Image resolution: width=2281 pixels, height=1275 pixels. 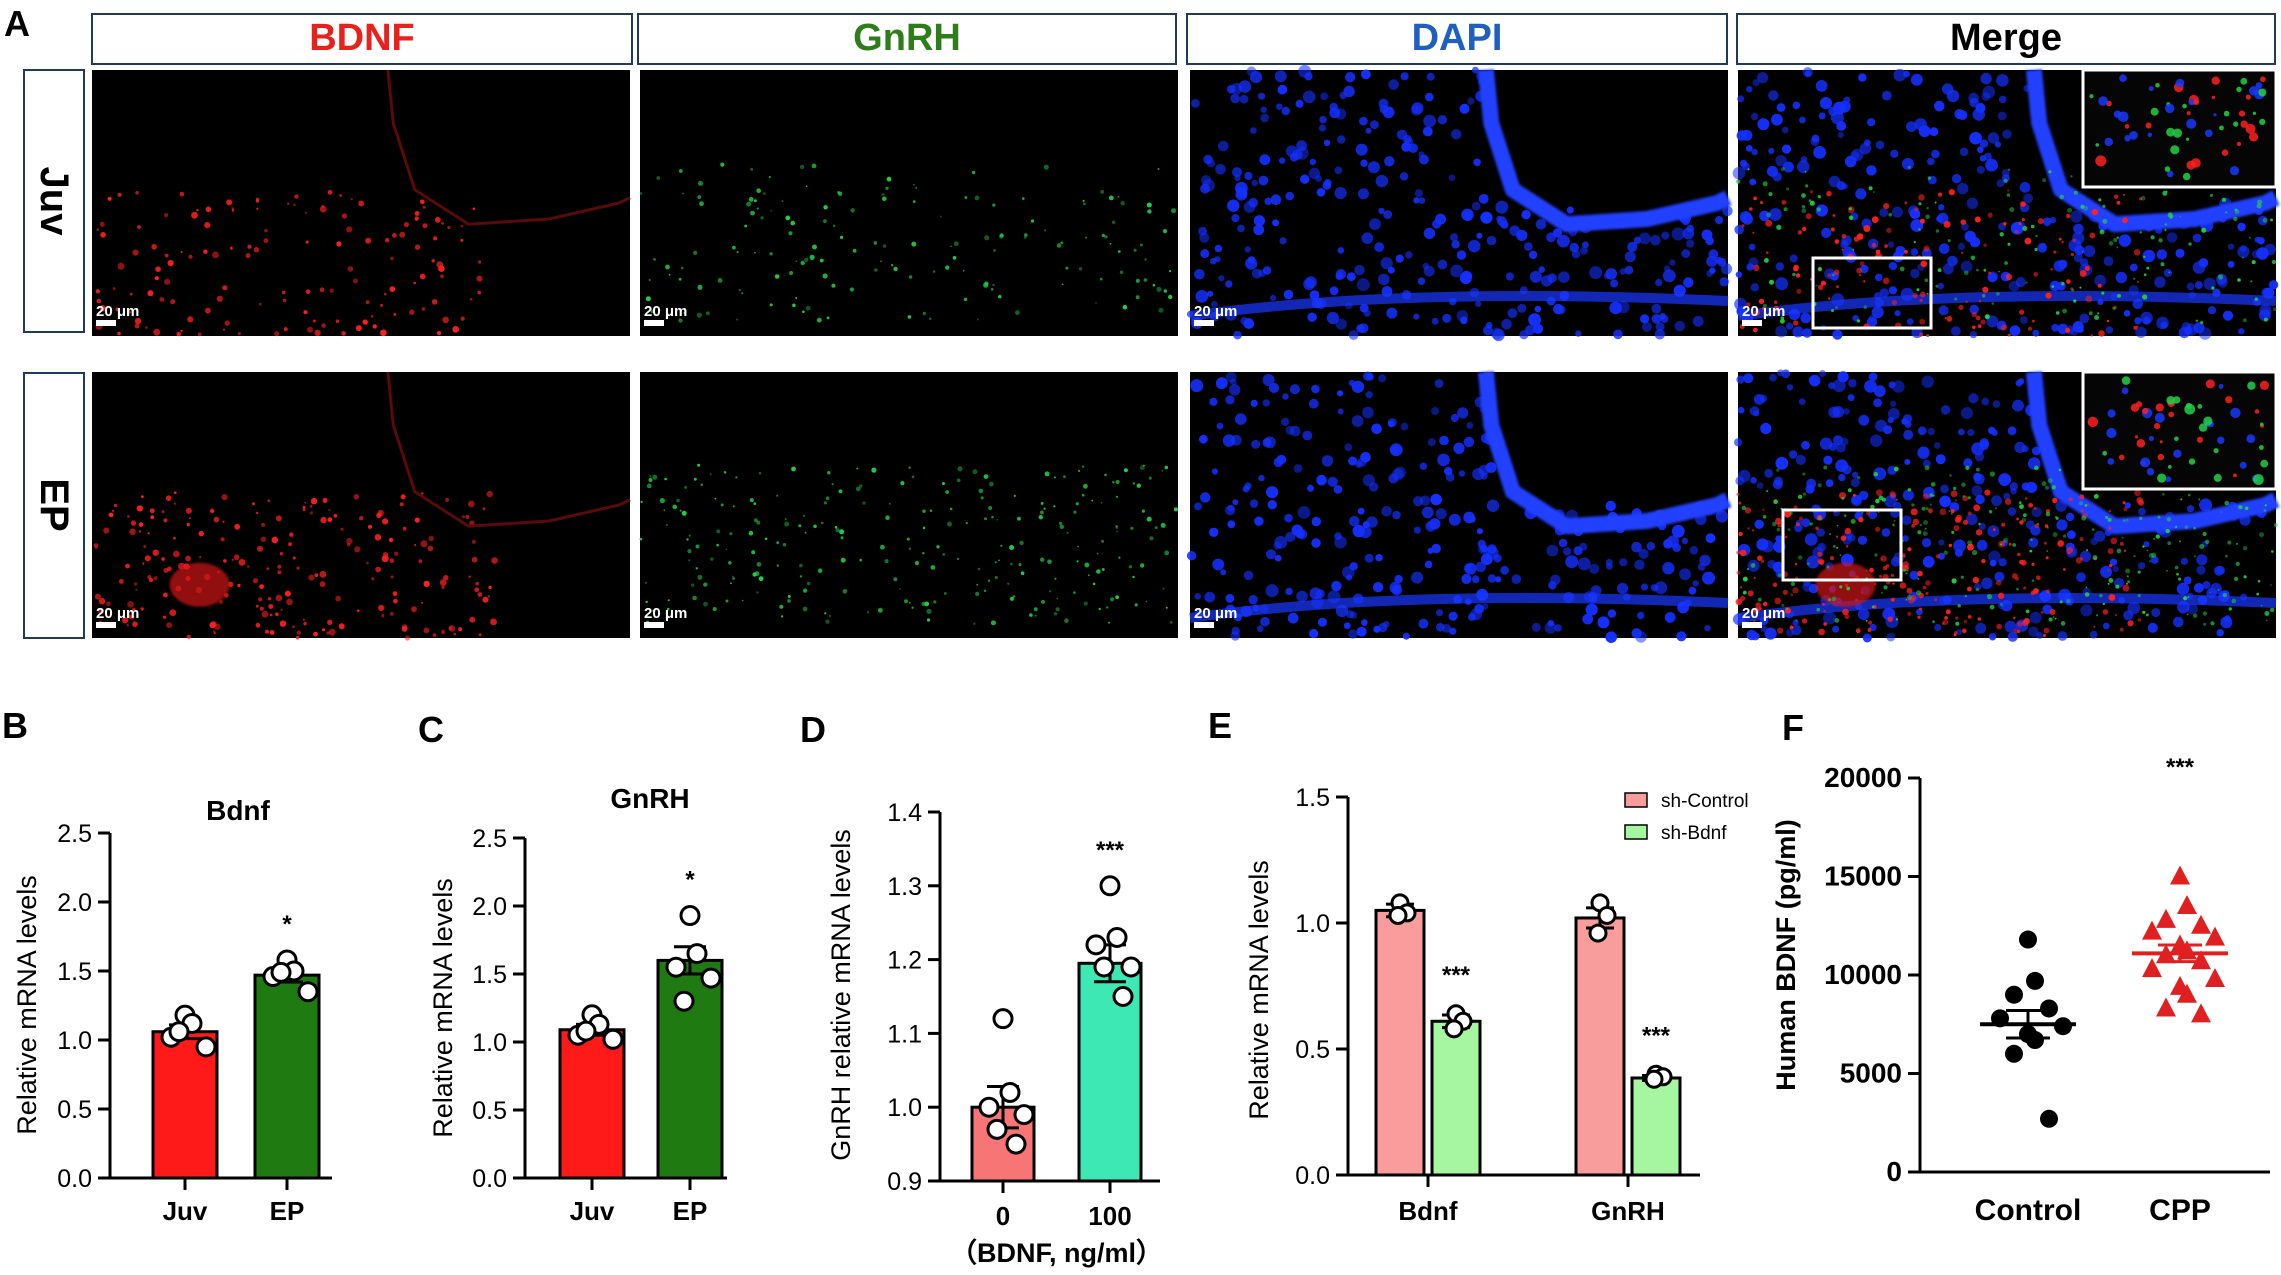 I want to click on y-tick-label: 0, so click(x=1894, y=1171).